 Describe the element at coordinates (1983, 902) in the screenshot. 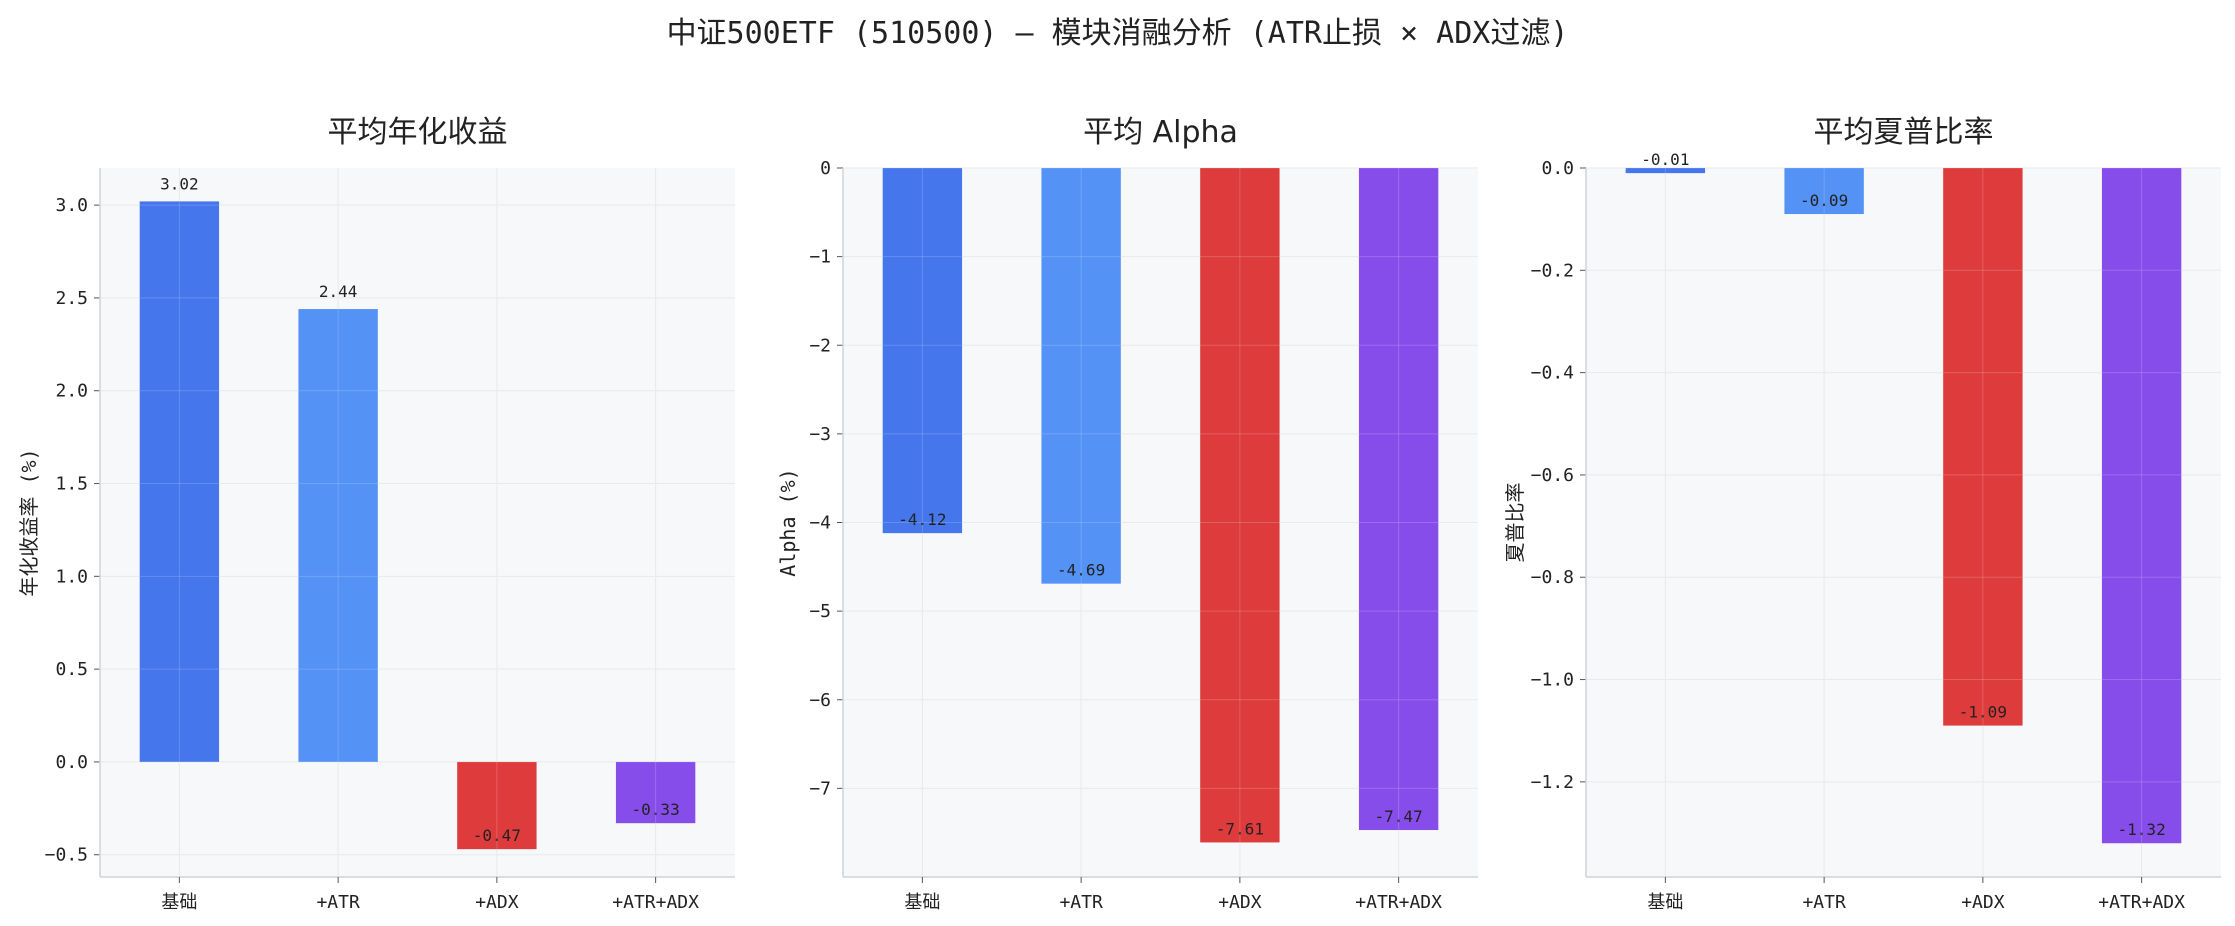

I see `chart3-xtick-label: +ADX` at that location.